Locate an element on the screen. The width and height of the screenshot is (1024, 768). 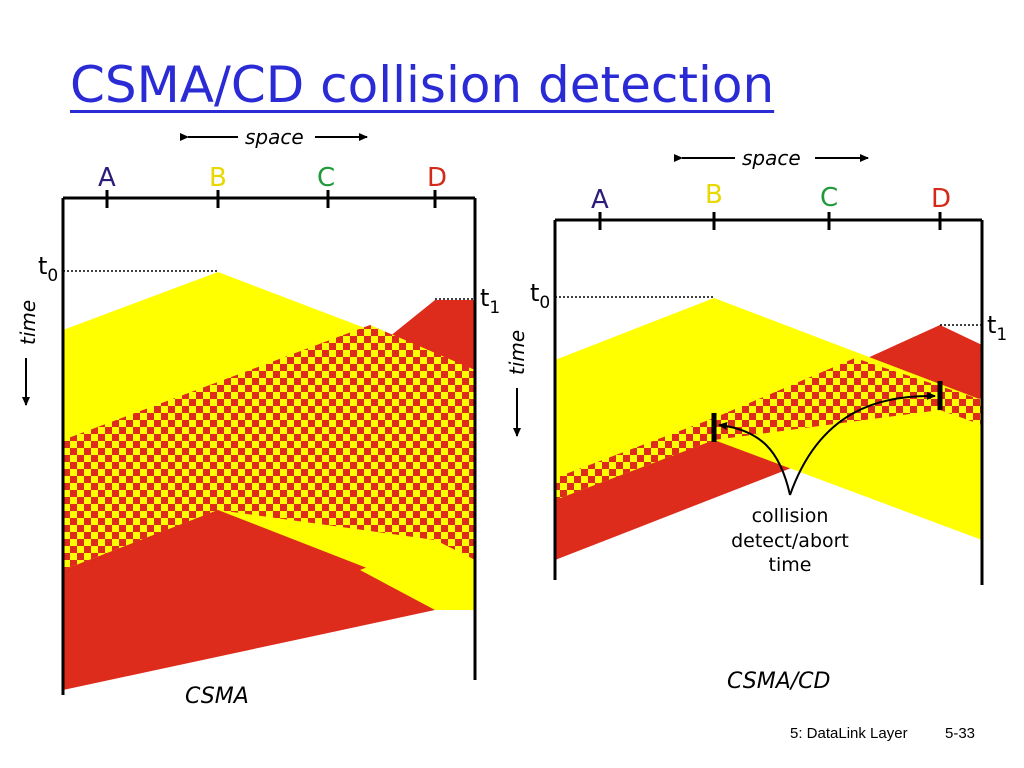
annotation-line-1: collision is located at coordinates (790, 516).